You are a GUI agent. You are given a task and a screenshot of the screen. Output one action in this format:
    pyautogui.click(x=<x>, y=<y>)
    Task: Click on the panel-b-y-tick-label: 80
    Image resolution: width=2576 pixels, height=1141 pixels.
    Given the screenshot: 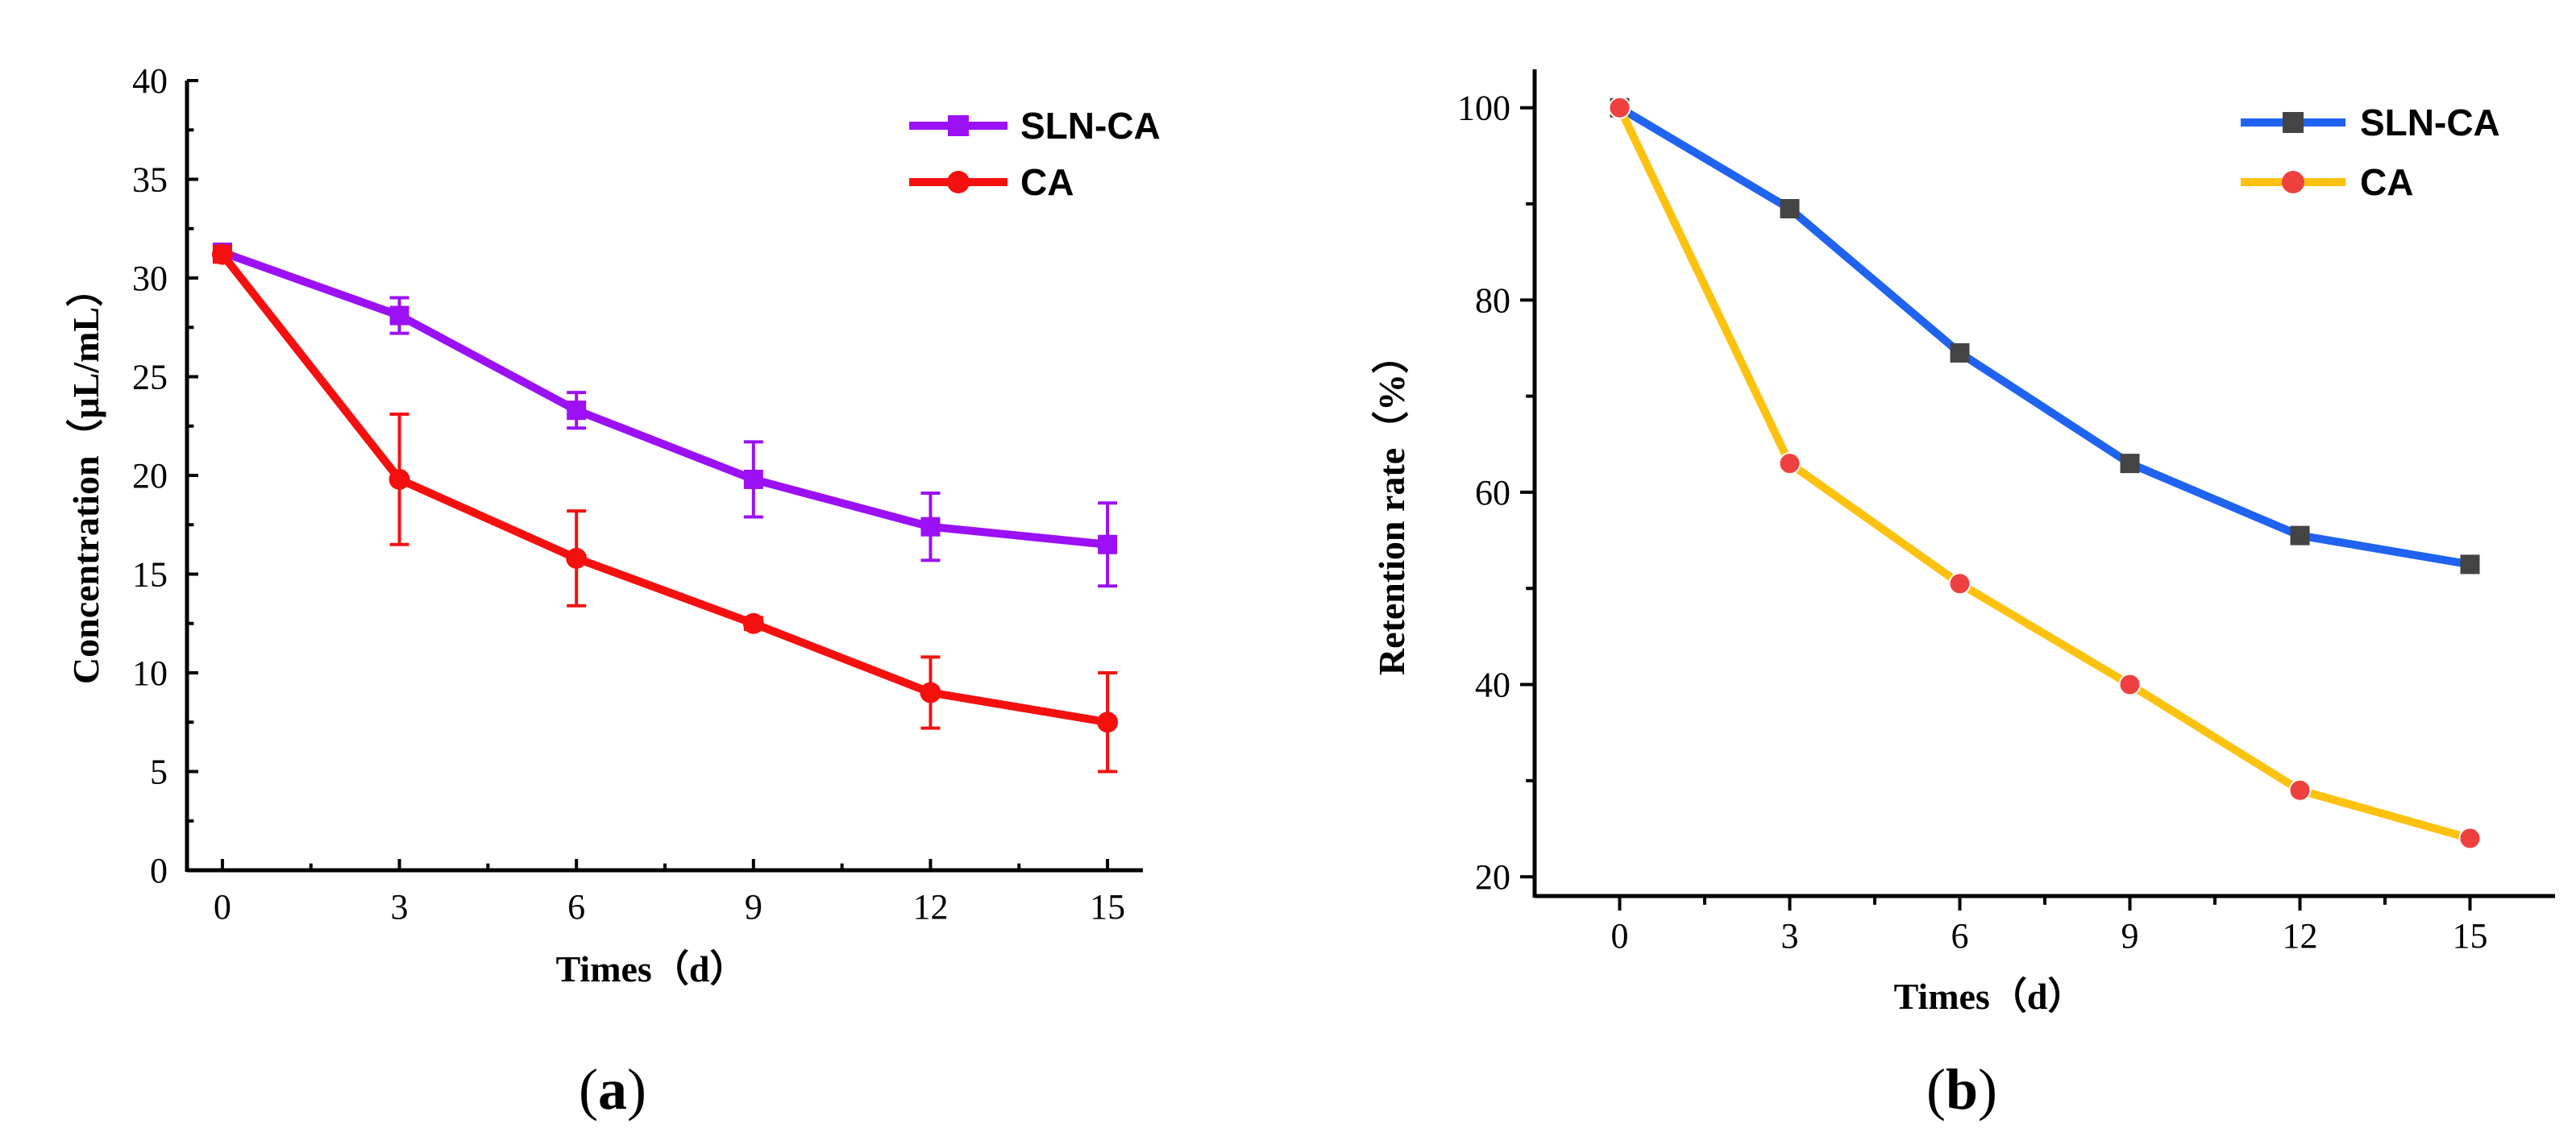 What is the action you would take?
    pyautogui.click(x=1492, y=300)
    